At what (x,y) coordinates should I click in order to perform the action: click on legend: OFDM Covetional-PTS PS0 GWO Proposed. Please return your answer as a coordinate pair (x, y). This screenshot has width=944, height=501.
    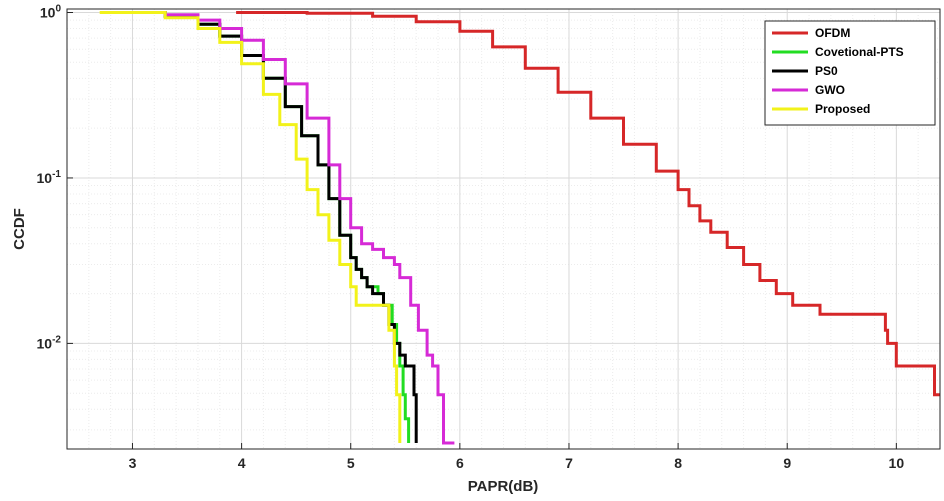
    Looking at the image, I should click on (850, 73).